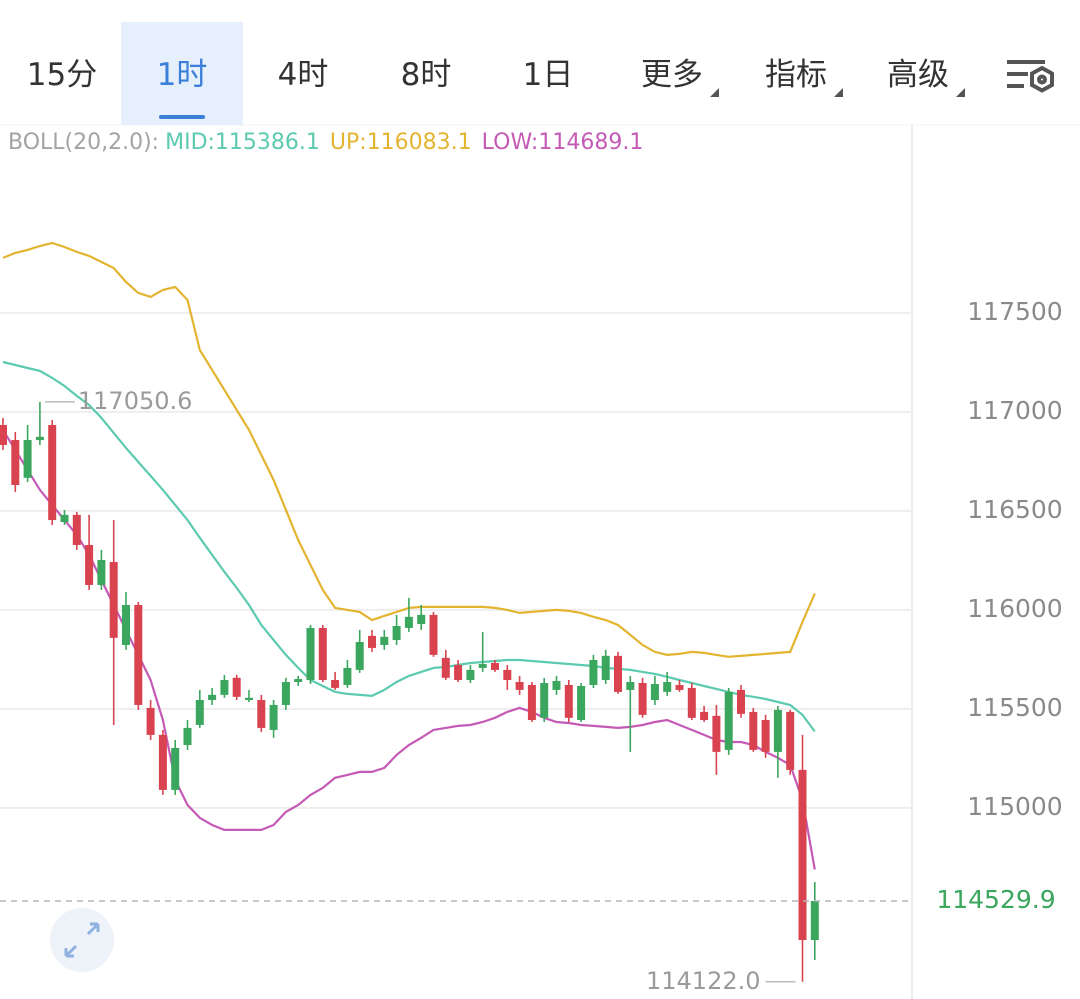  Describe the element at coordinates (267, 142) in the screenshot. I see `legend-value: 115386.1` at that location.